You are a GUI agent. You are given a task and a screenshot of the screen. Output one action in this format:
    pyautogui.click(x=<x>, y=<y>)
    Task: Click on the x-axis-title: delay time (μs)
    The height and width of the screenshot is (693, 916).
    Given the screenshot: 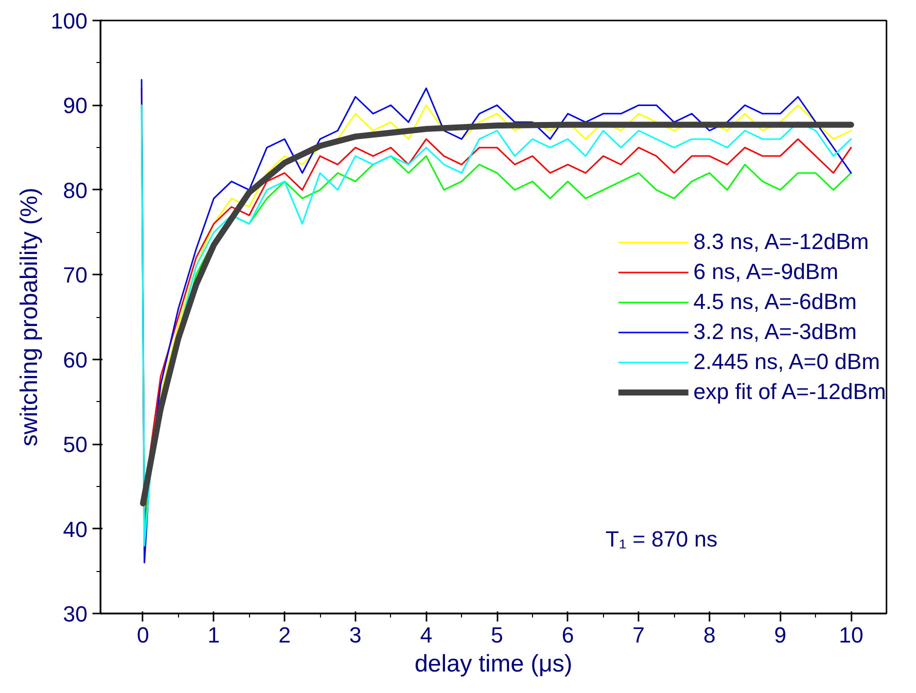 What is the action you would take?
    pyautogui.click(x=493, y=664)
    